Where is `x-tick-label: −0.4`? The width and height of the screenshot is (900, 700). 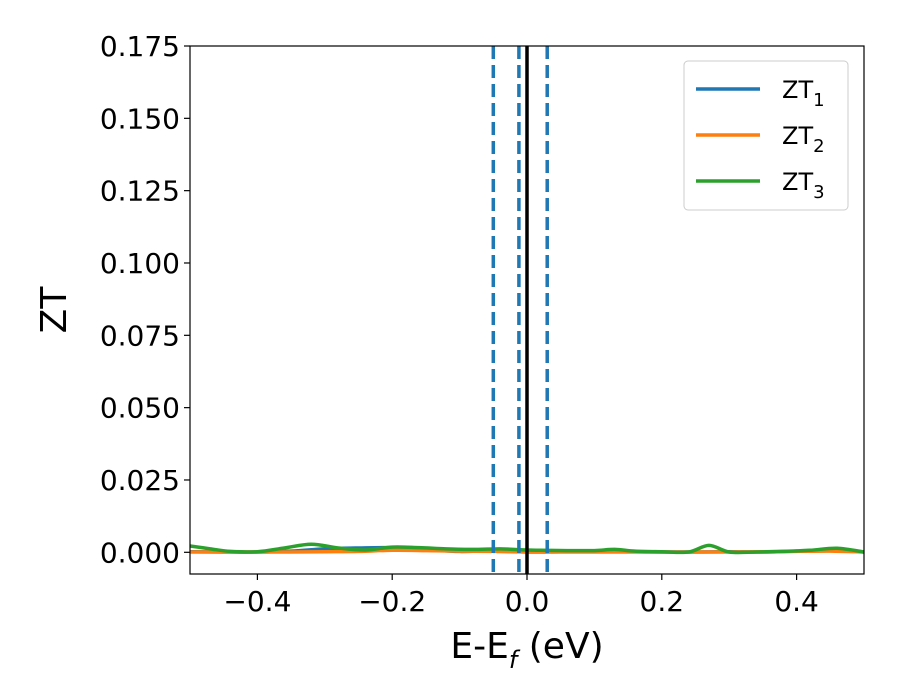
x-tick-label: −0.4 is located at coordinates (257, 601).